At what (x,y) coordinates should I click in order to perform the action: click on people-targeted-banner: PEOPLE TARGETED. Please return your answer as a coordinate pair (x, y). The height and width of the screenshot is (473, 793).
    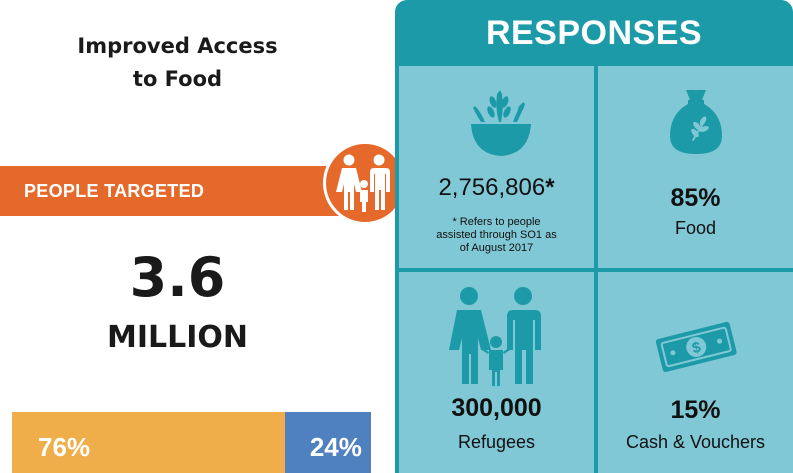
    Looking at the image, I should click on (180, 191).